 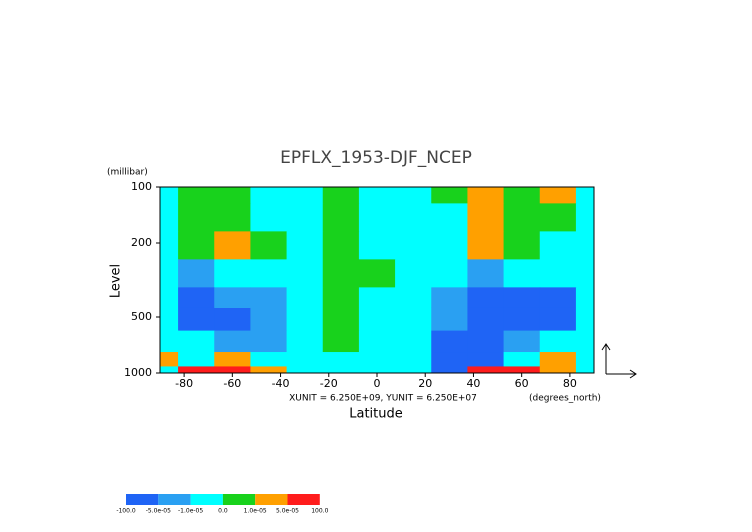 I want to click on y-tick-label: 500, so click(x=141, y=316).